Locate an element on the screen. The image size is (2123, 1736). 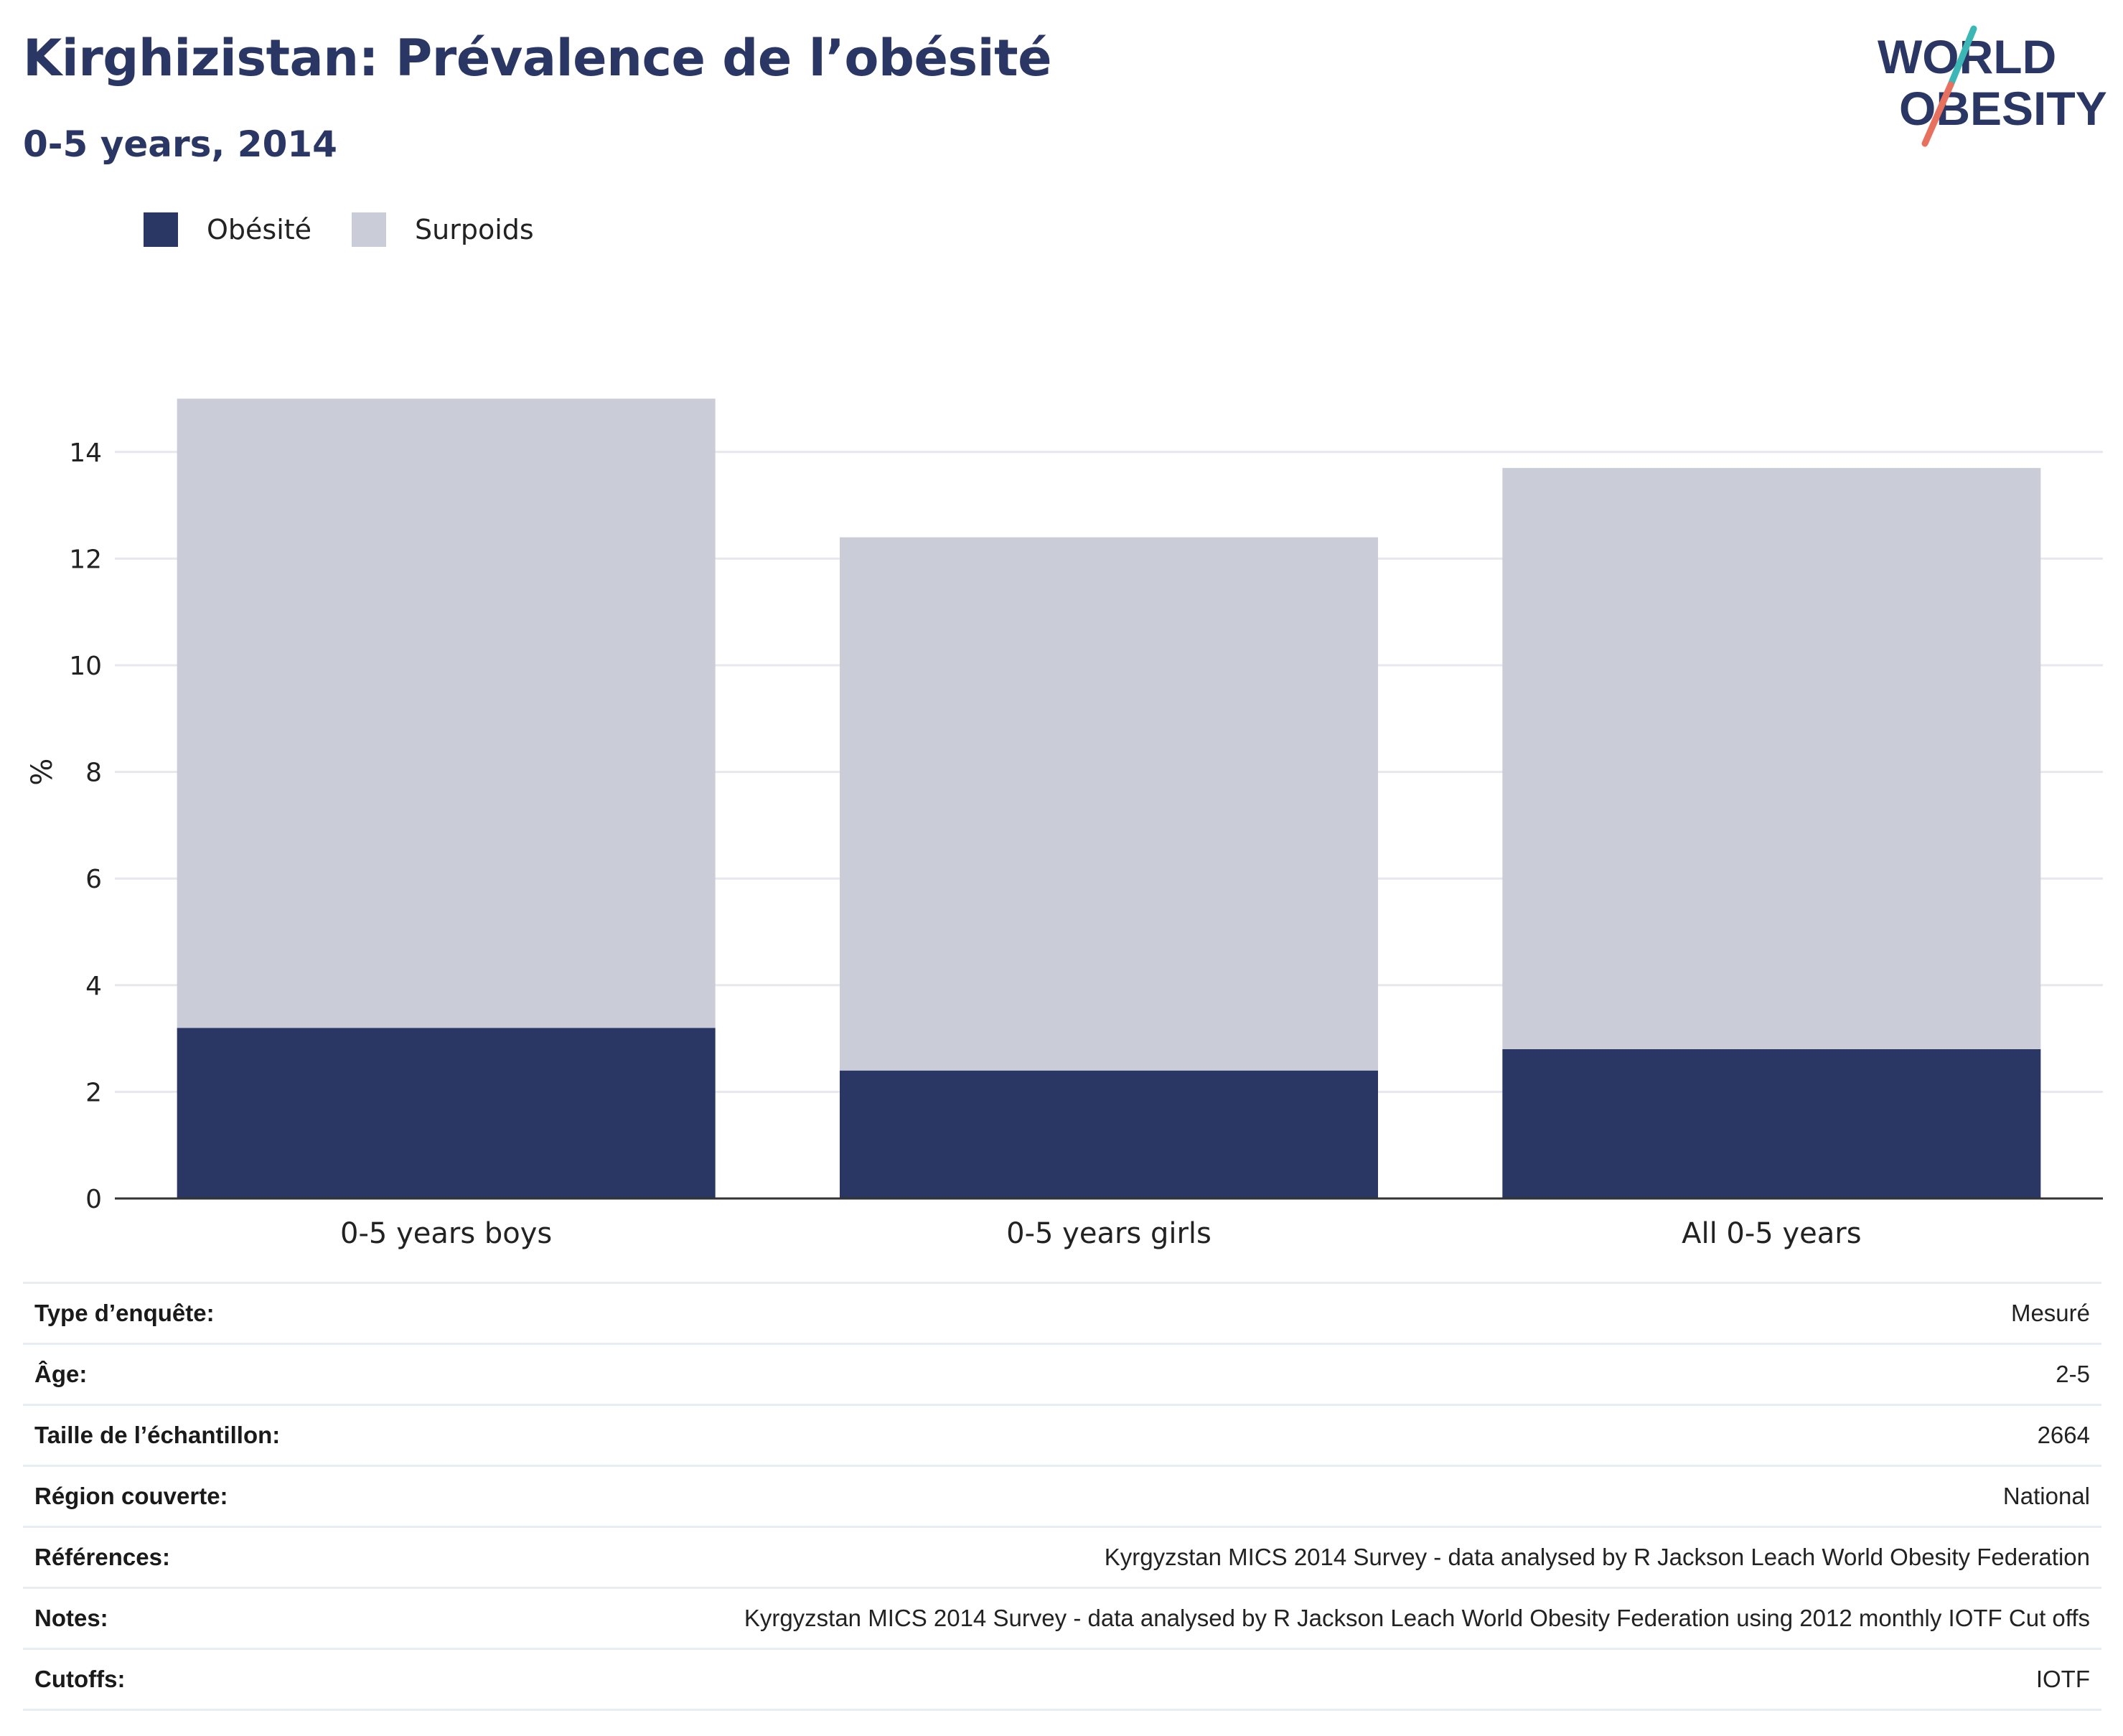
world-obesity-logo: WORLD OBESITY is located at coordinates (1992, 86).